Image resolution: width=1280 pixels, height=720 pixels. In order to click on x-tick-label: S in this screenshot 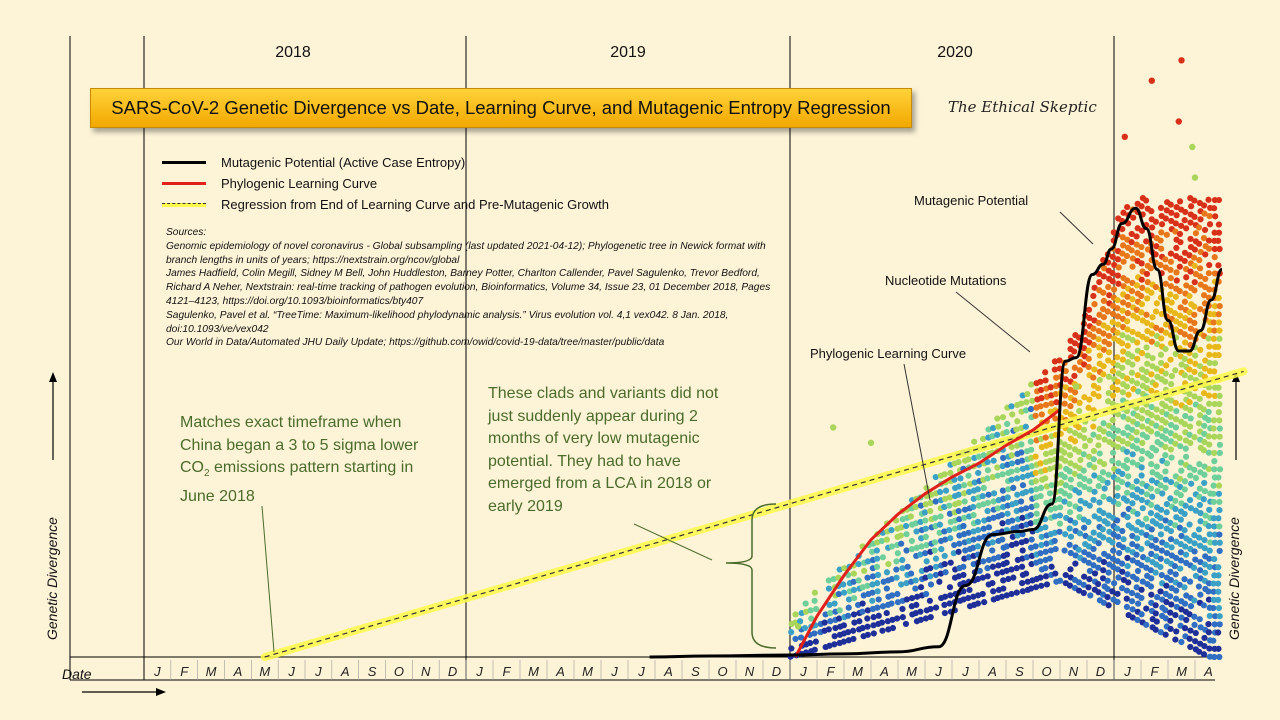, I will do `click(1019, 671)`.